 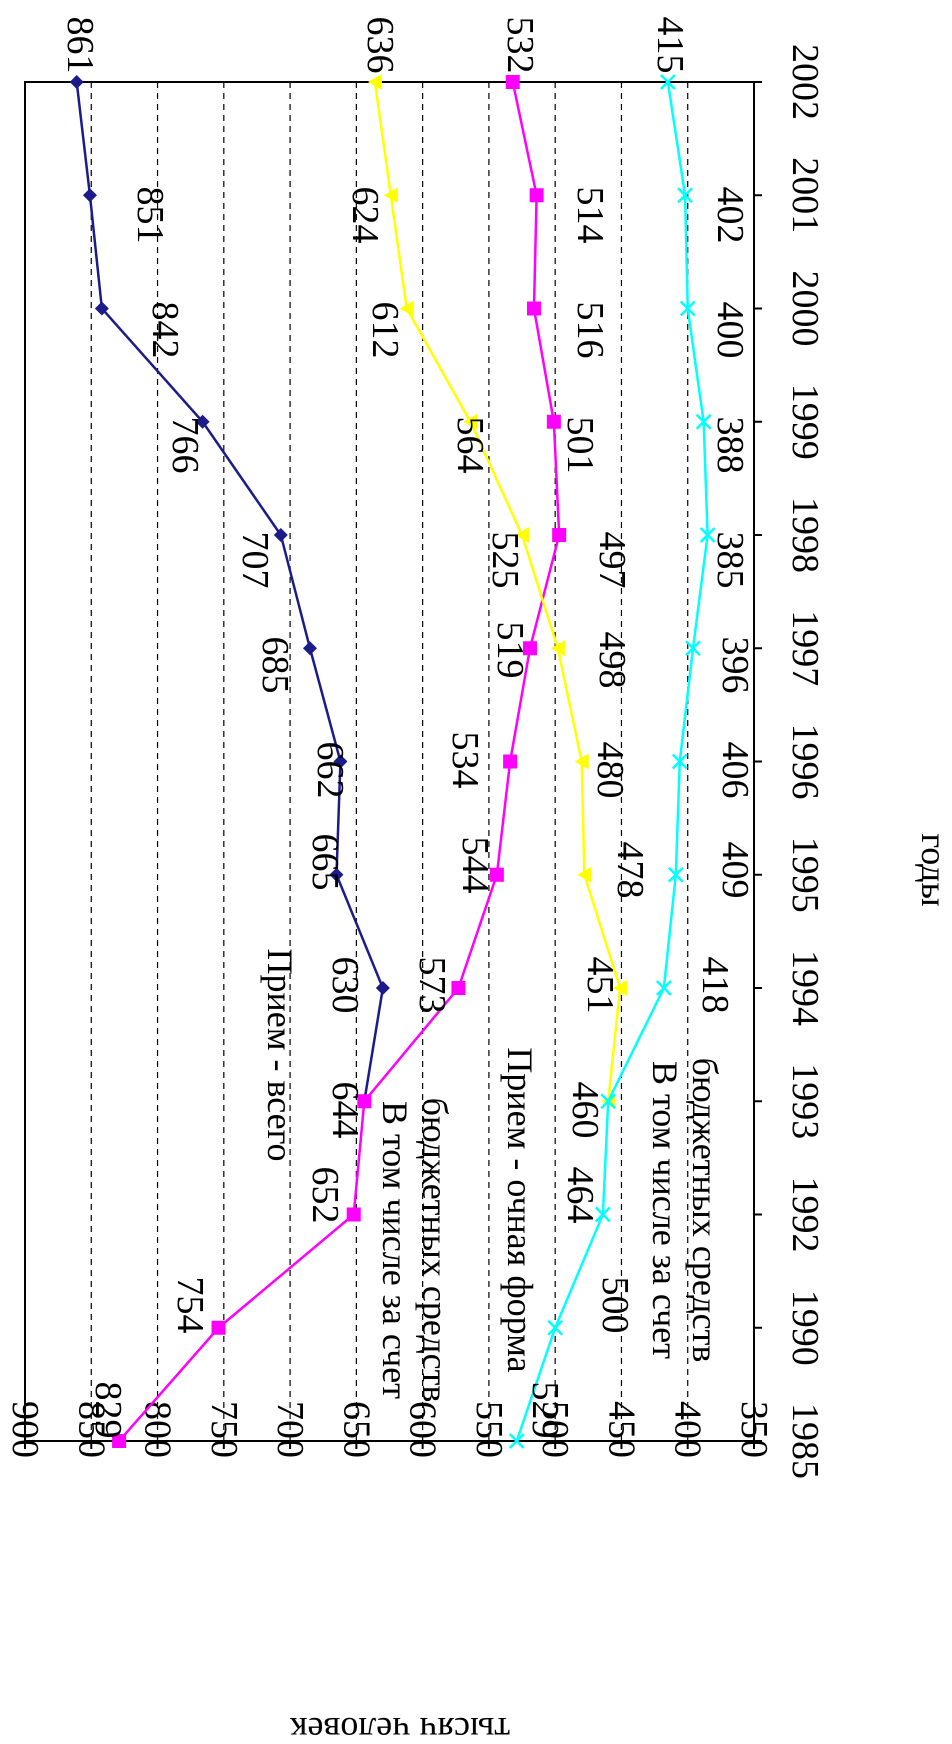 What do you see at coordinates (400, 1727) in the screenshot?
I see `y-axis-title: тысяч человек` at bounding box center [400, 1727].